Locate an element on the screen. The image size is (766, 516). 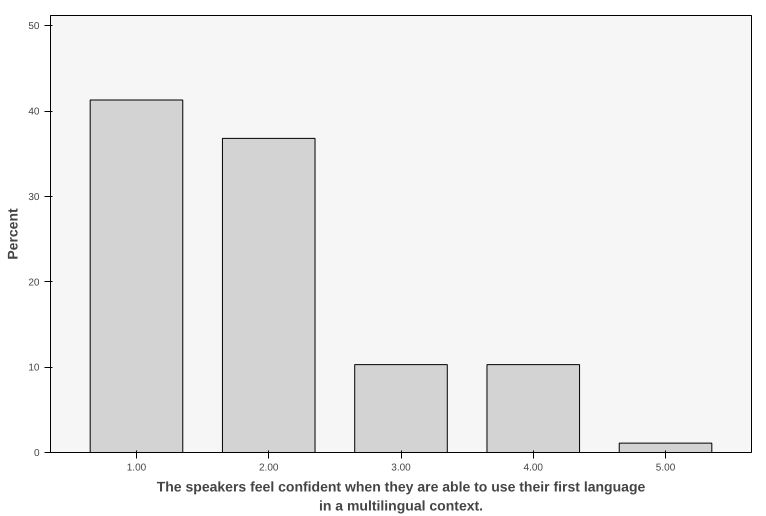
x-axis-title: The speakers feel confident when they are able to use their first language in a multilingual context. is located at coordinates (401, 496).